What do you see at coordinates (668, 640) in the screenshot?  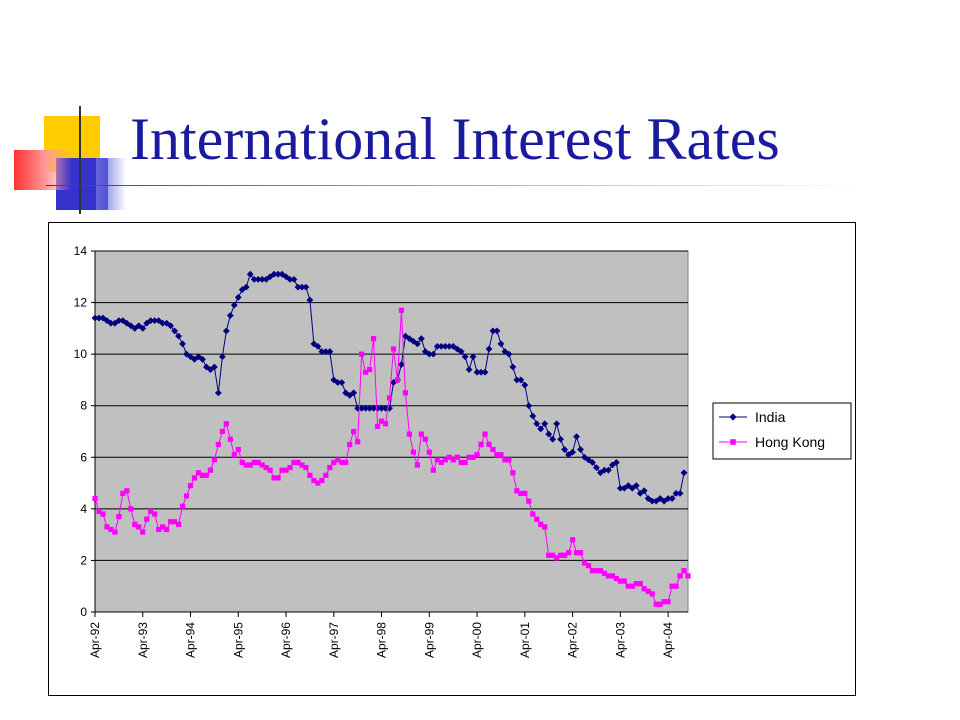 I see `x-tick-label: Apr-04` at bounding box center [668, 640].